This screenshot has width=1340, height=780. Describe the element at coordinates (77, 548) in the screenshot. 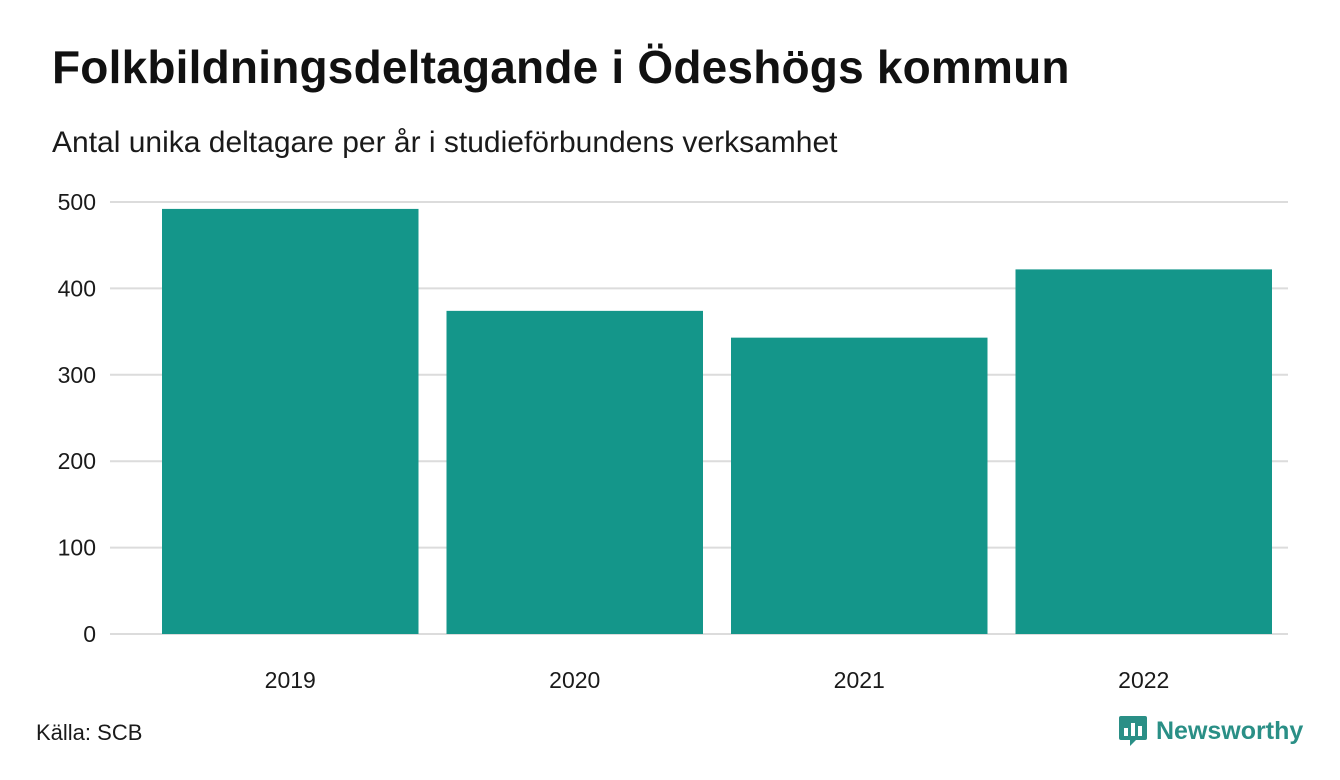

I see `y-tick-label: 100` at that location.